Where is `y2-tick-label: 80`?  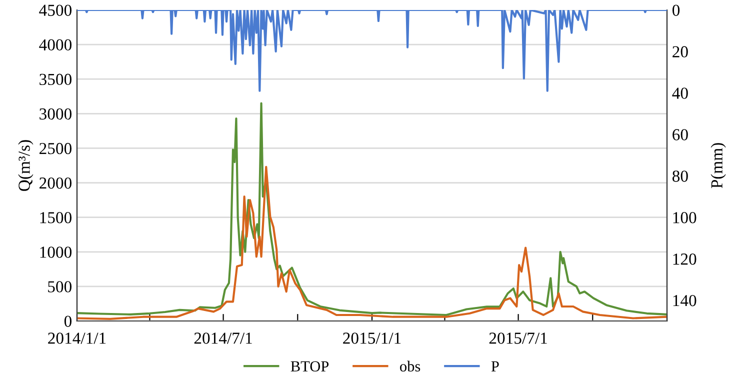
y2-tick-label: 80 is located at coordinates (680, 176).